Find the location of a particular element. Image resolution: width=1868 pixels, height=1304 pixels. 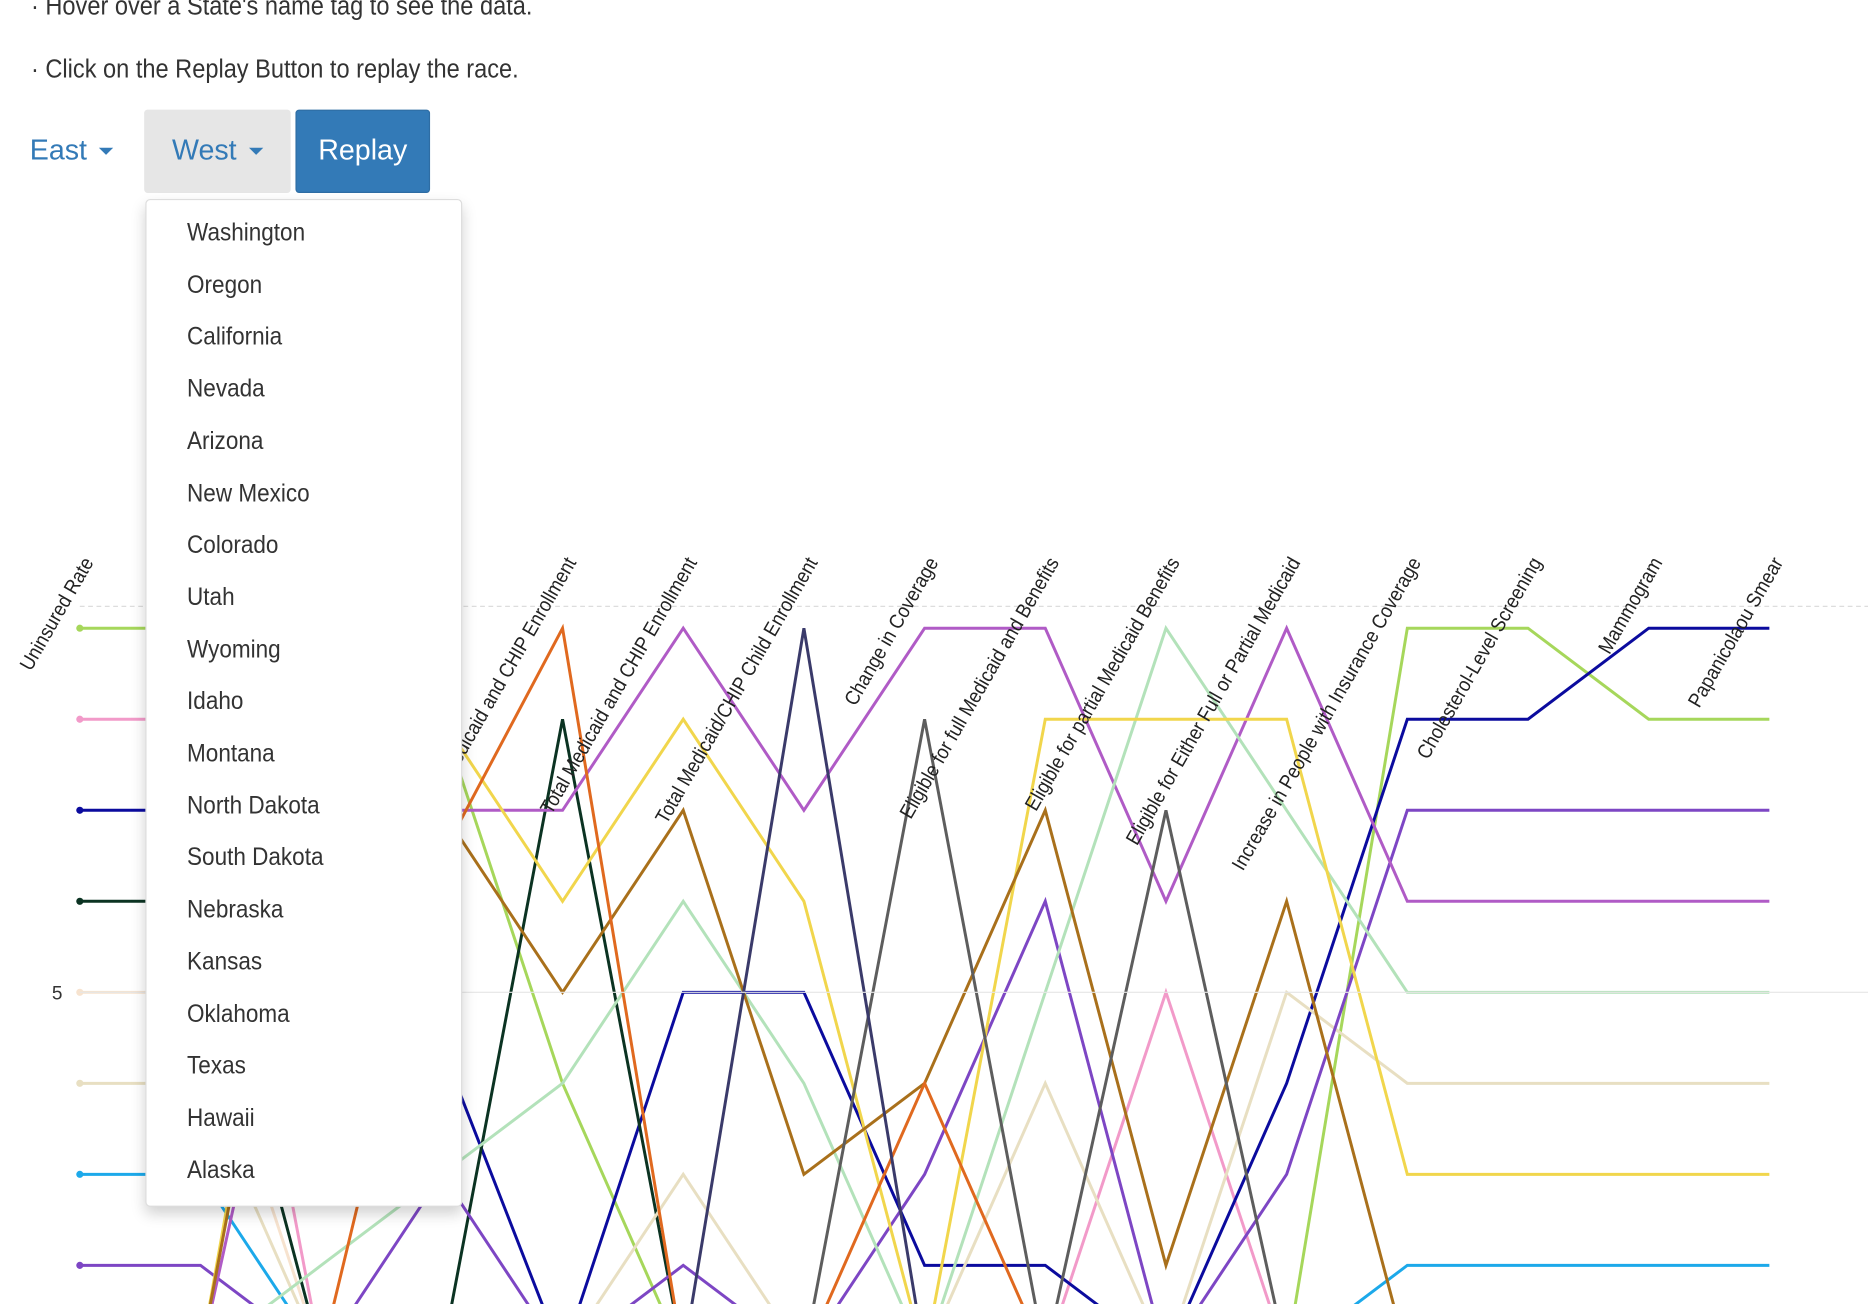

axis-label: Papanicolaou Smear is located at coordinates (1737, 632).